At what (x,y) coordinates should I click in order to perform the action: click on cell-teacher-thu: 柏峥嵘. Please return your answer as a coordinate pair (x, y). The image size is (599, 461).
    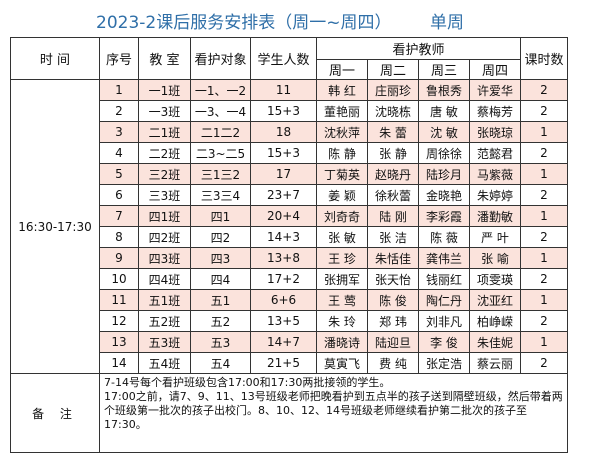
    Looking at the image, I should click on (495, 321).